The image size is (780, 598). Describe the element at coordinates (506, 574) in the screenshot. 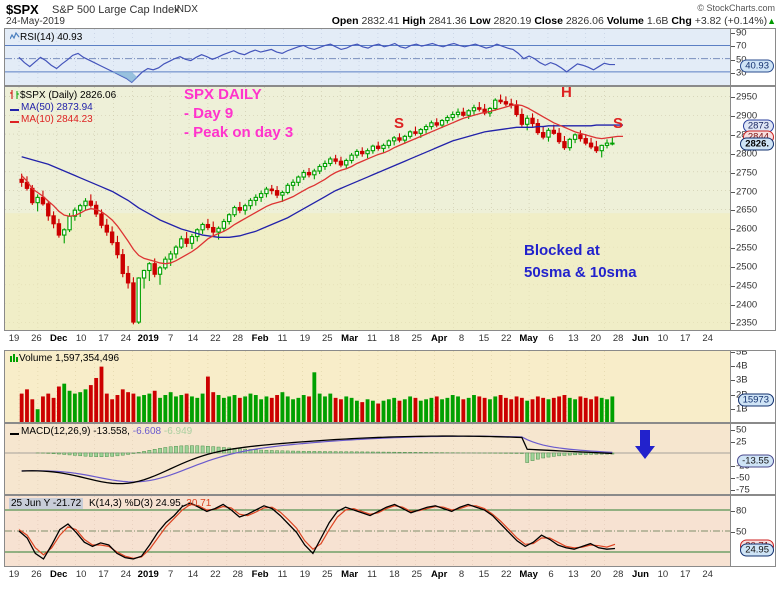

I see `x-axis-tick-label: 22` at that location.